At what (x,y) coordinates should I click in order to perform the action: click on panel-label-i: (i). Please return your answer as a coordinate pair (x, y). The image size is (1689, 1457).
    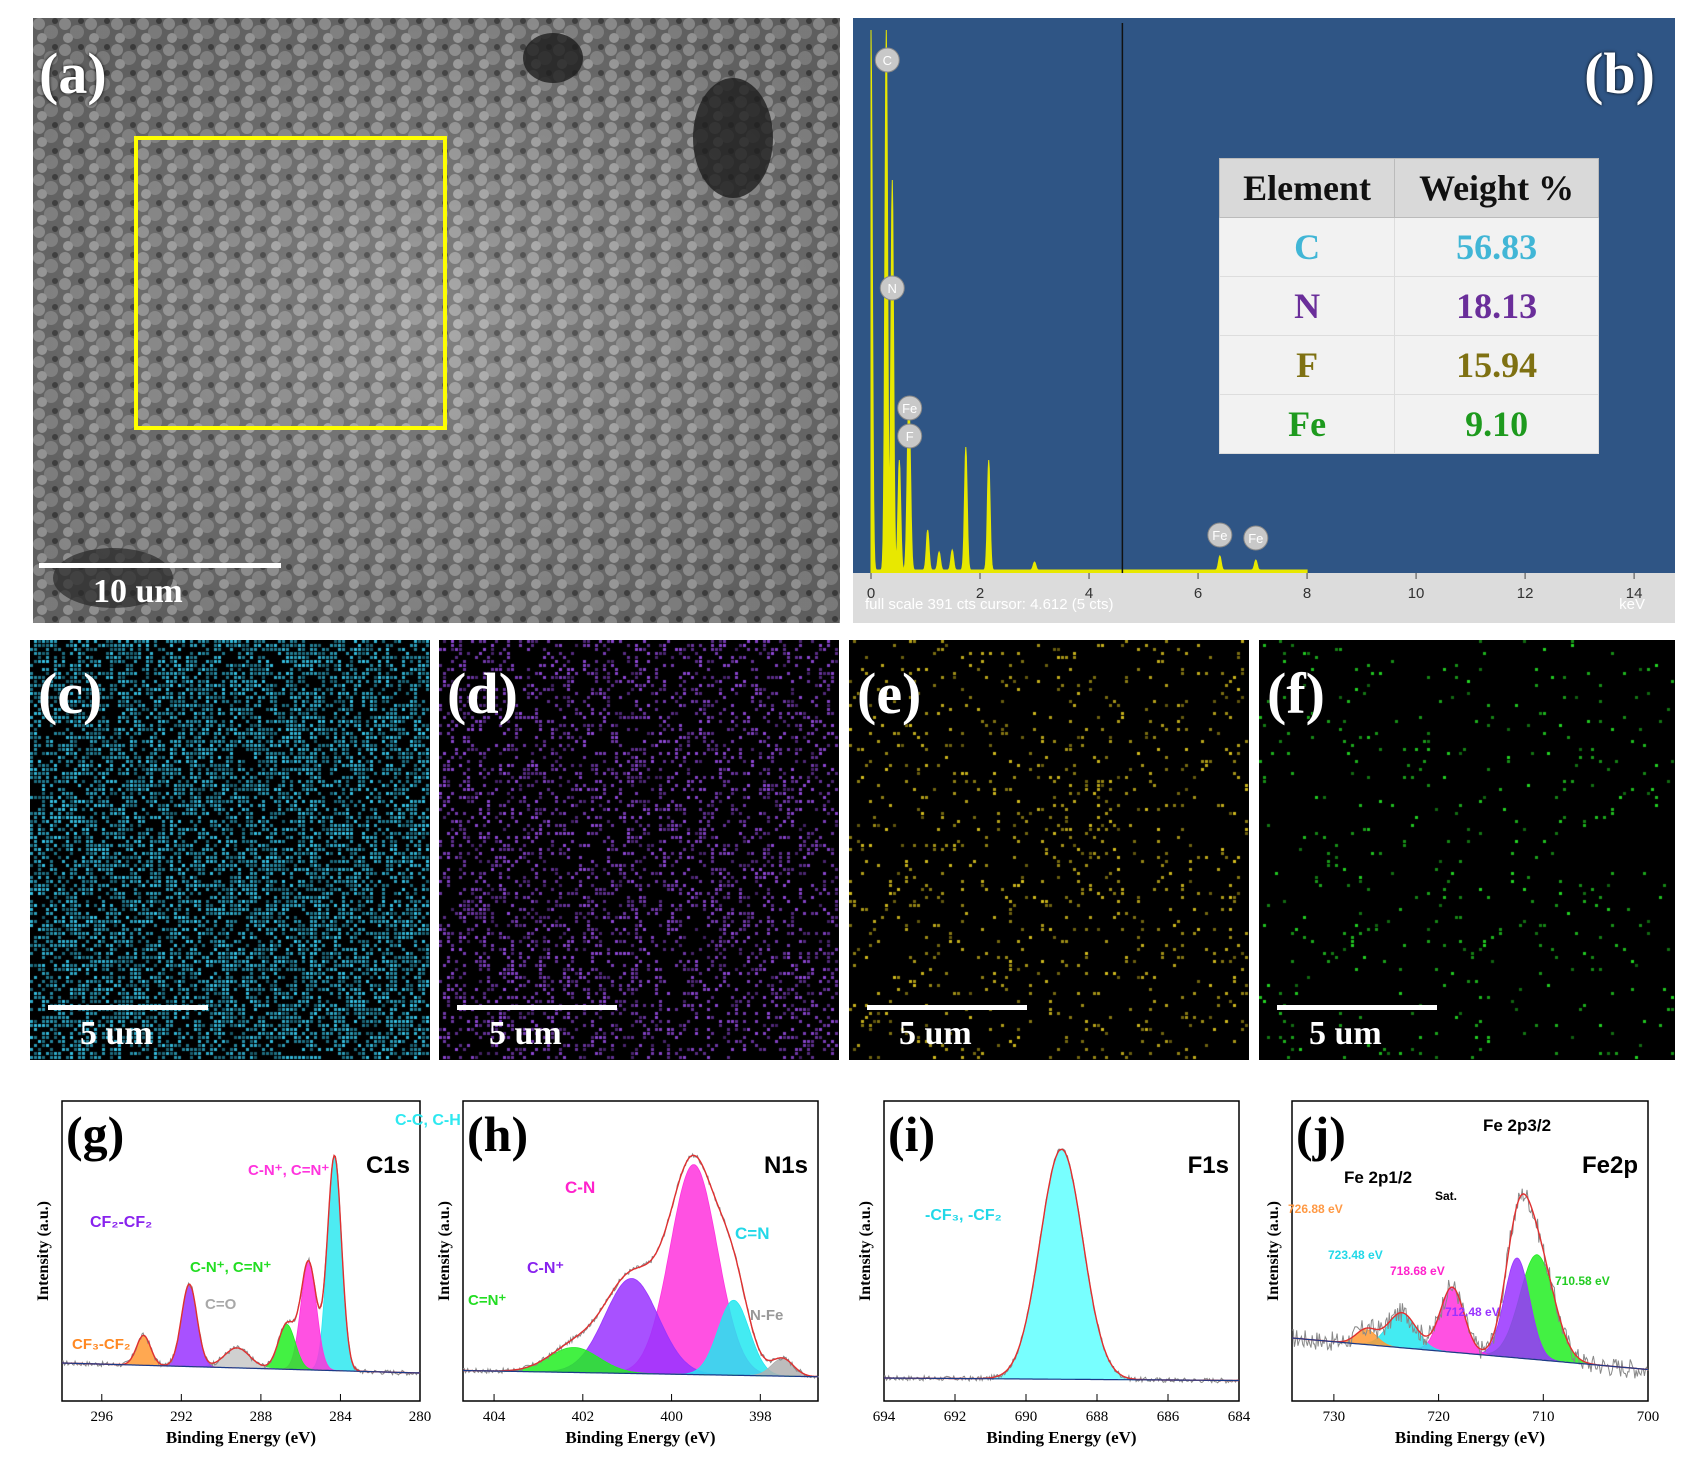
    Looking at the image, I should click on (911, 1134).